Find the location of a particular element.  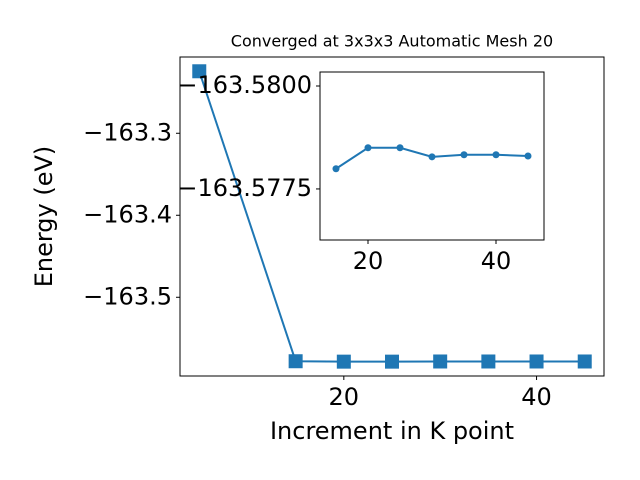

y-tick-label: −163.4 is located at coordinates (127, 214).